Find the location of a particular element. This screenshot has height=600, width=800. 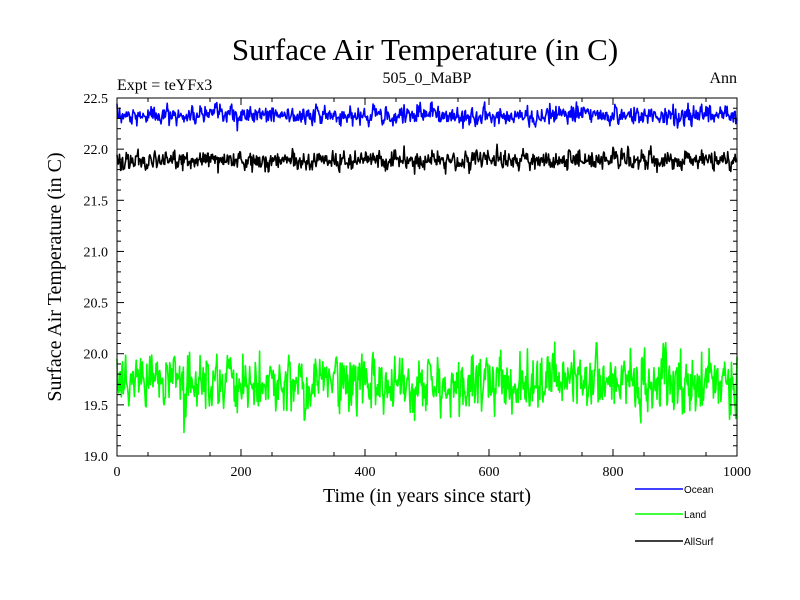

period-label: 505_0_MaBP is located at coordinates (427, 78).